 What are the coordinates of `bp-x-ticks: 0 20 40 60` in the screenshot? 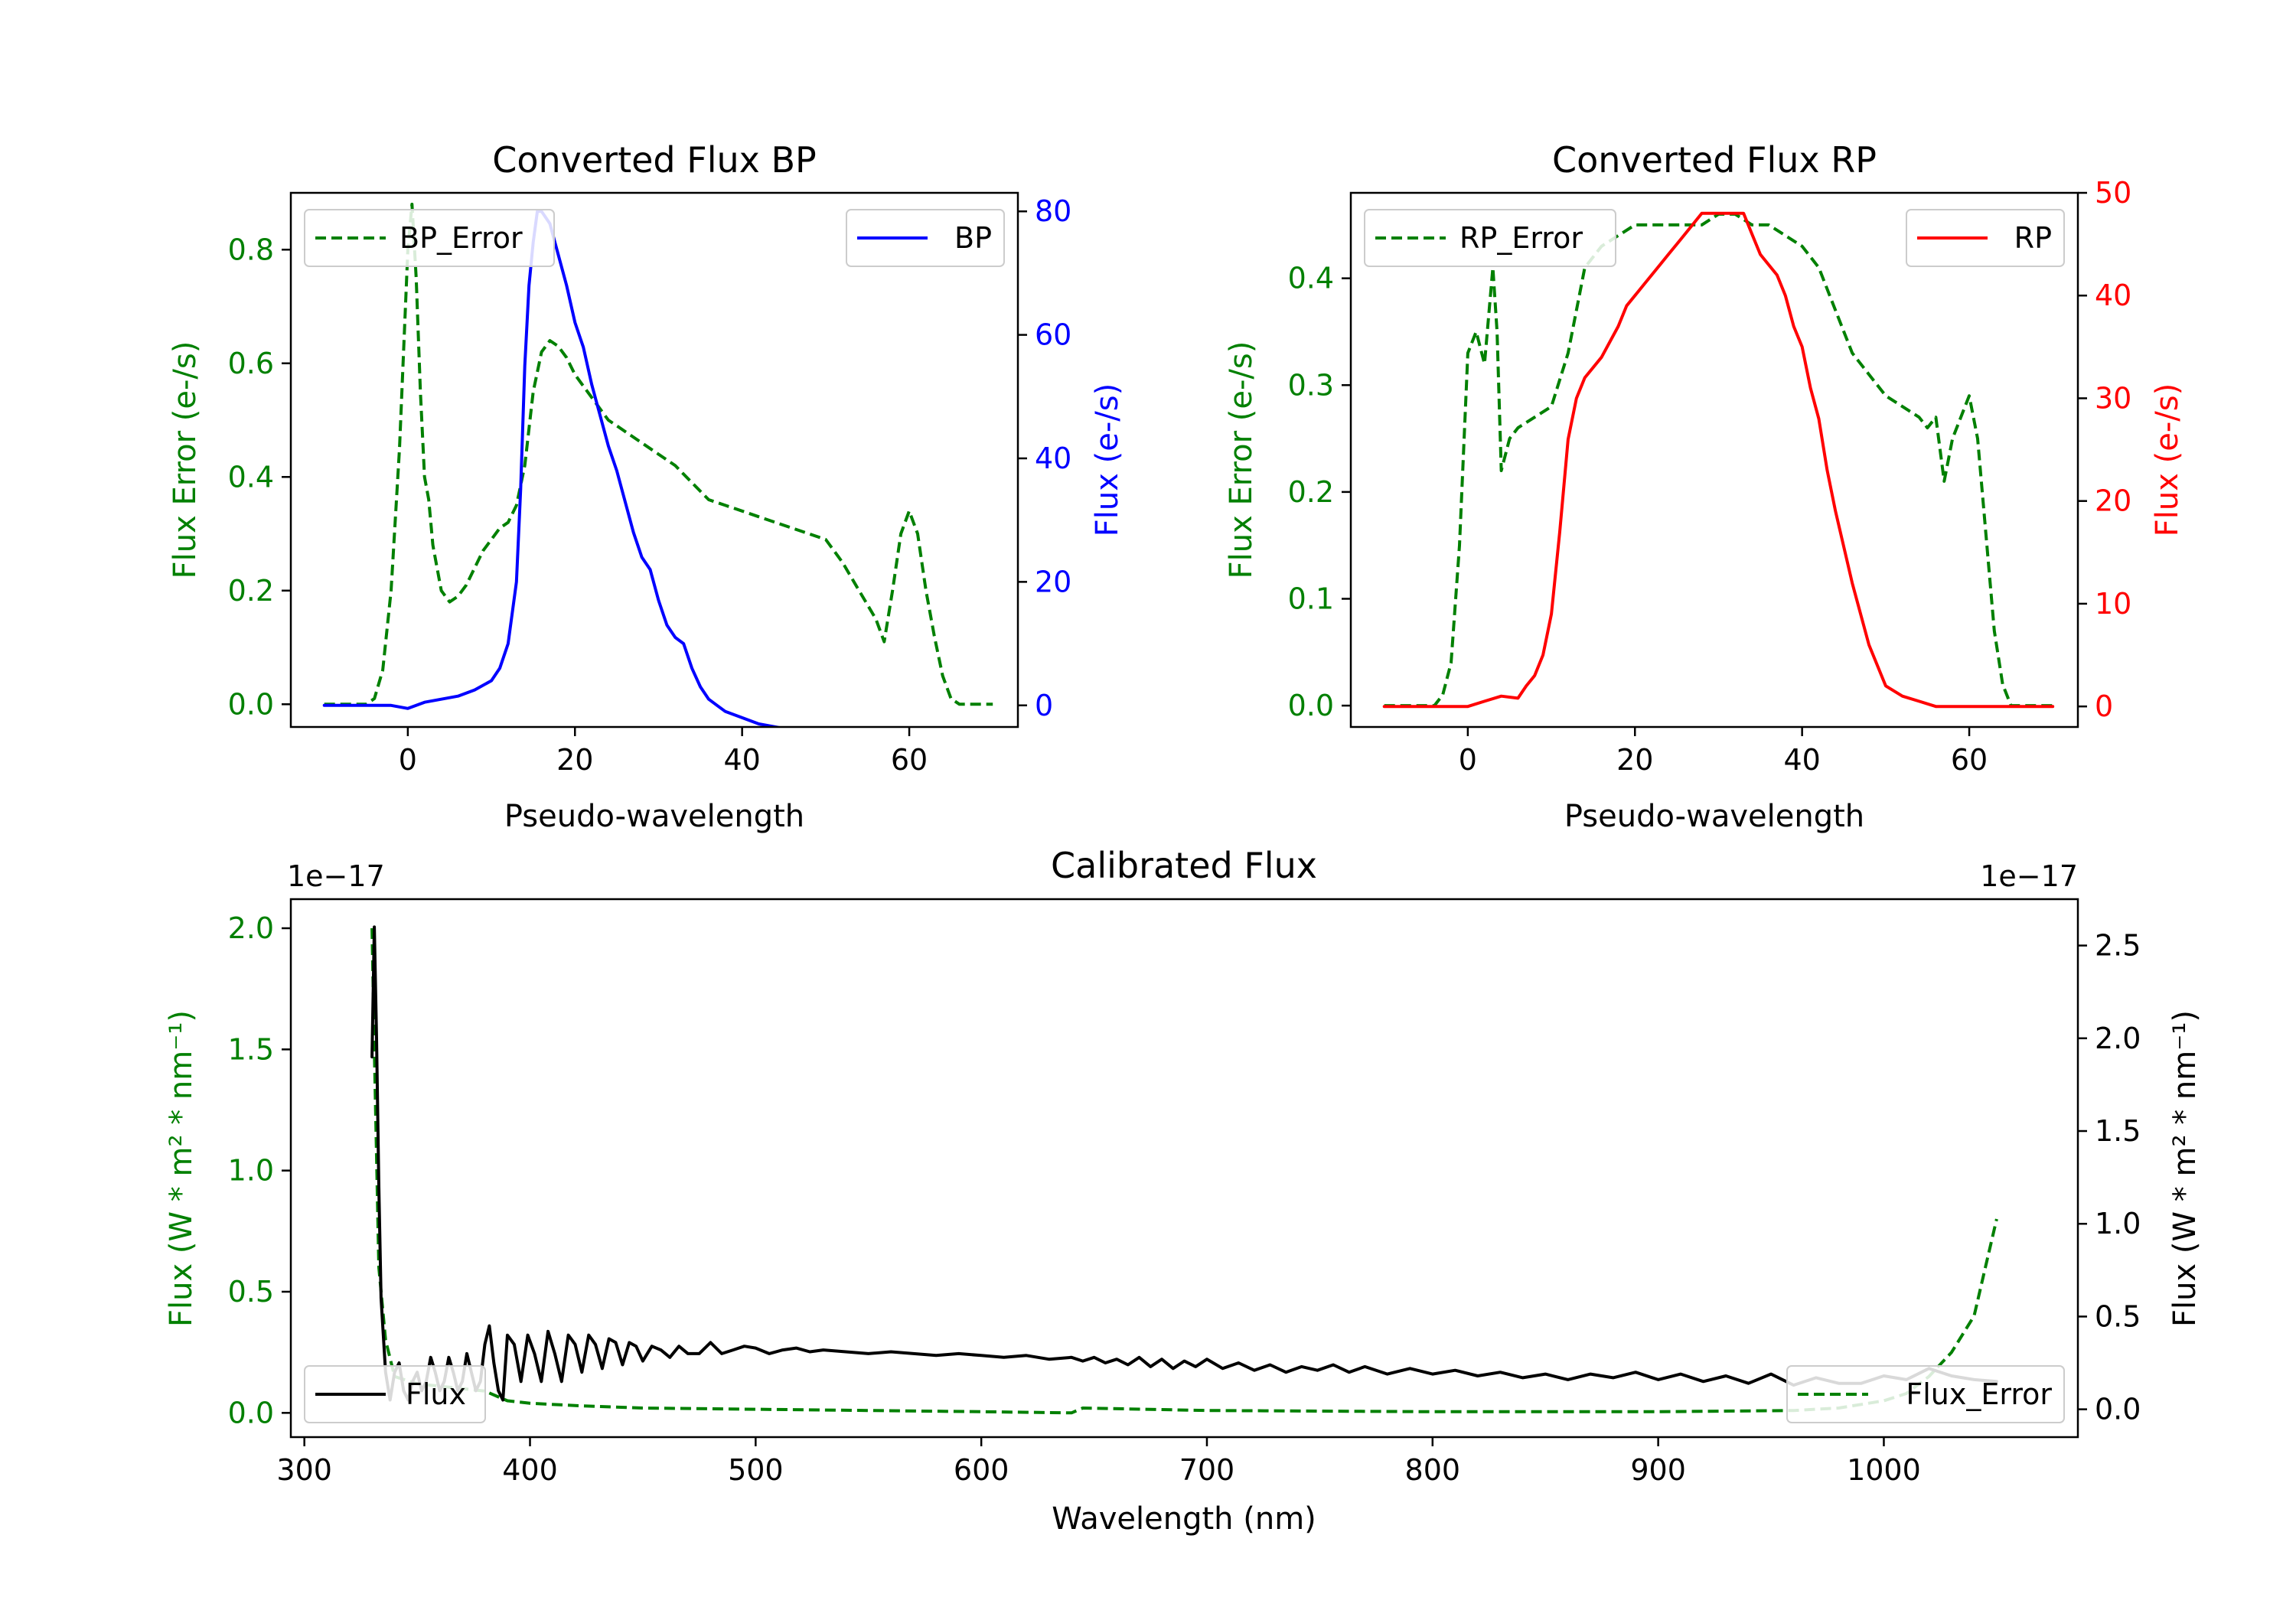 It's located at (663, 752).